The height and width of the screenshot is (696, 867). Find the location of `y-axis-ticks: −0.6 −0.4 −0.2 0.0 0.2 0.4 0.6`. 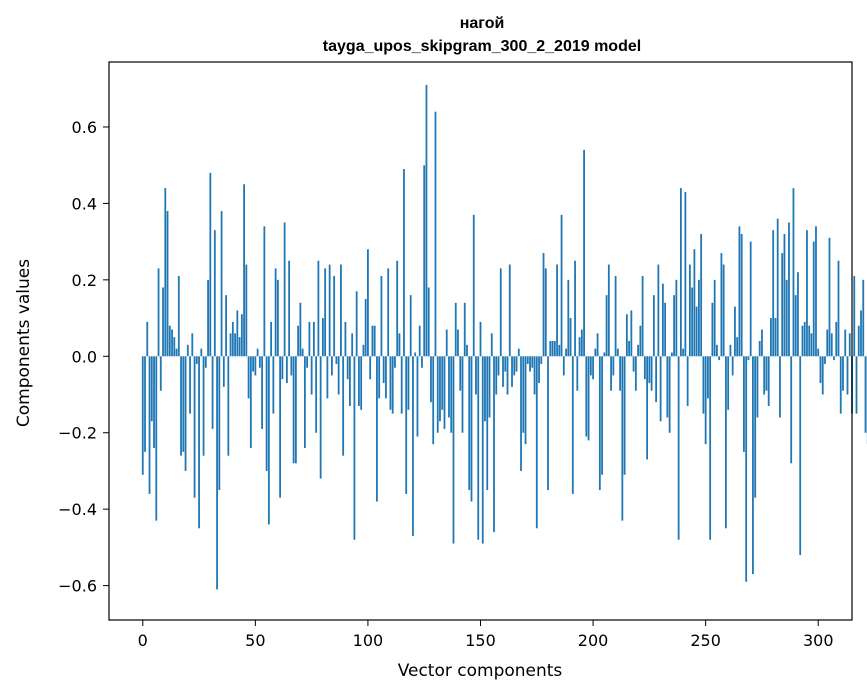

y-axis-ticks: −0.6 −0.4 −0.2 0.0 0.2 0.4 0.6 is located at coordinates (83, 357).